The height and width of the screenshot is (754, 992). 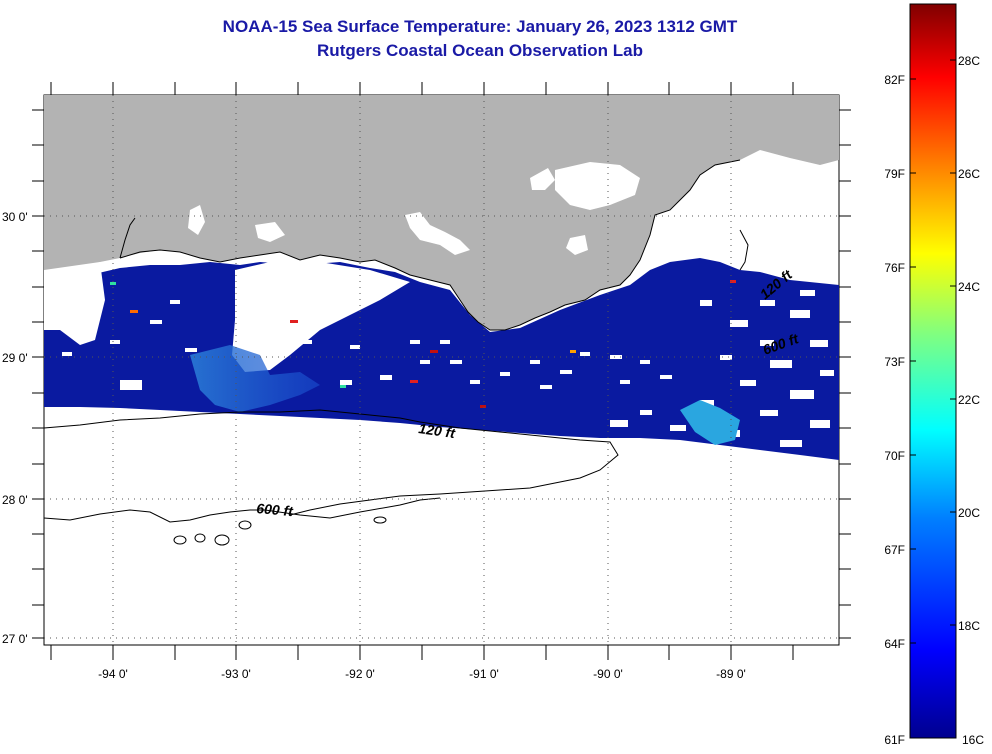 What do you see at coordinates (15, 217) in the screenshot?
I see `latitude-label: 30 0'` at bounding box center [15, 217].